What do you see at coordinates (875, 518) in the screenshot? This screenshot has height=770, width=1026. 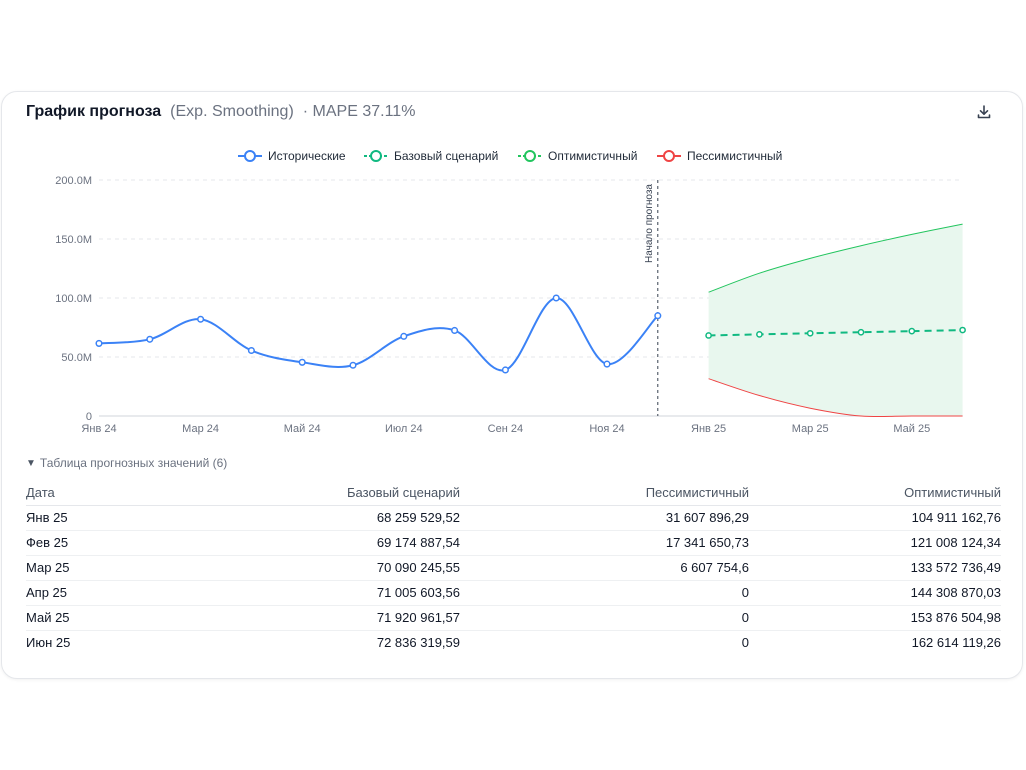 I see `cell-optimistic: 104 911 162,76` at bounding box center [875, 518].